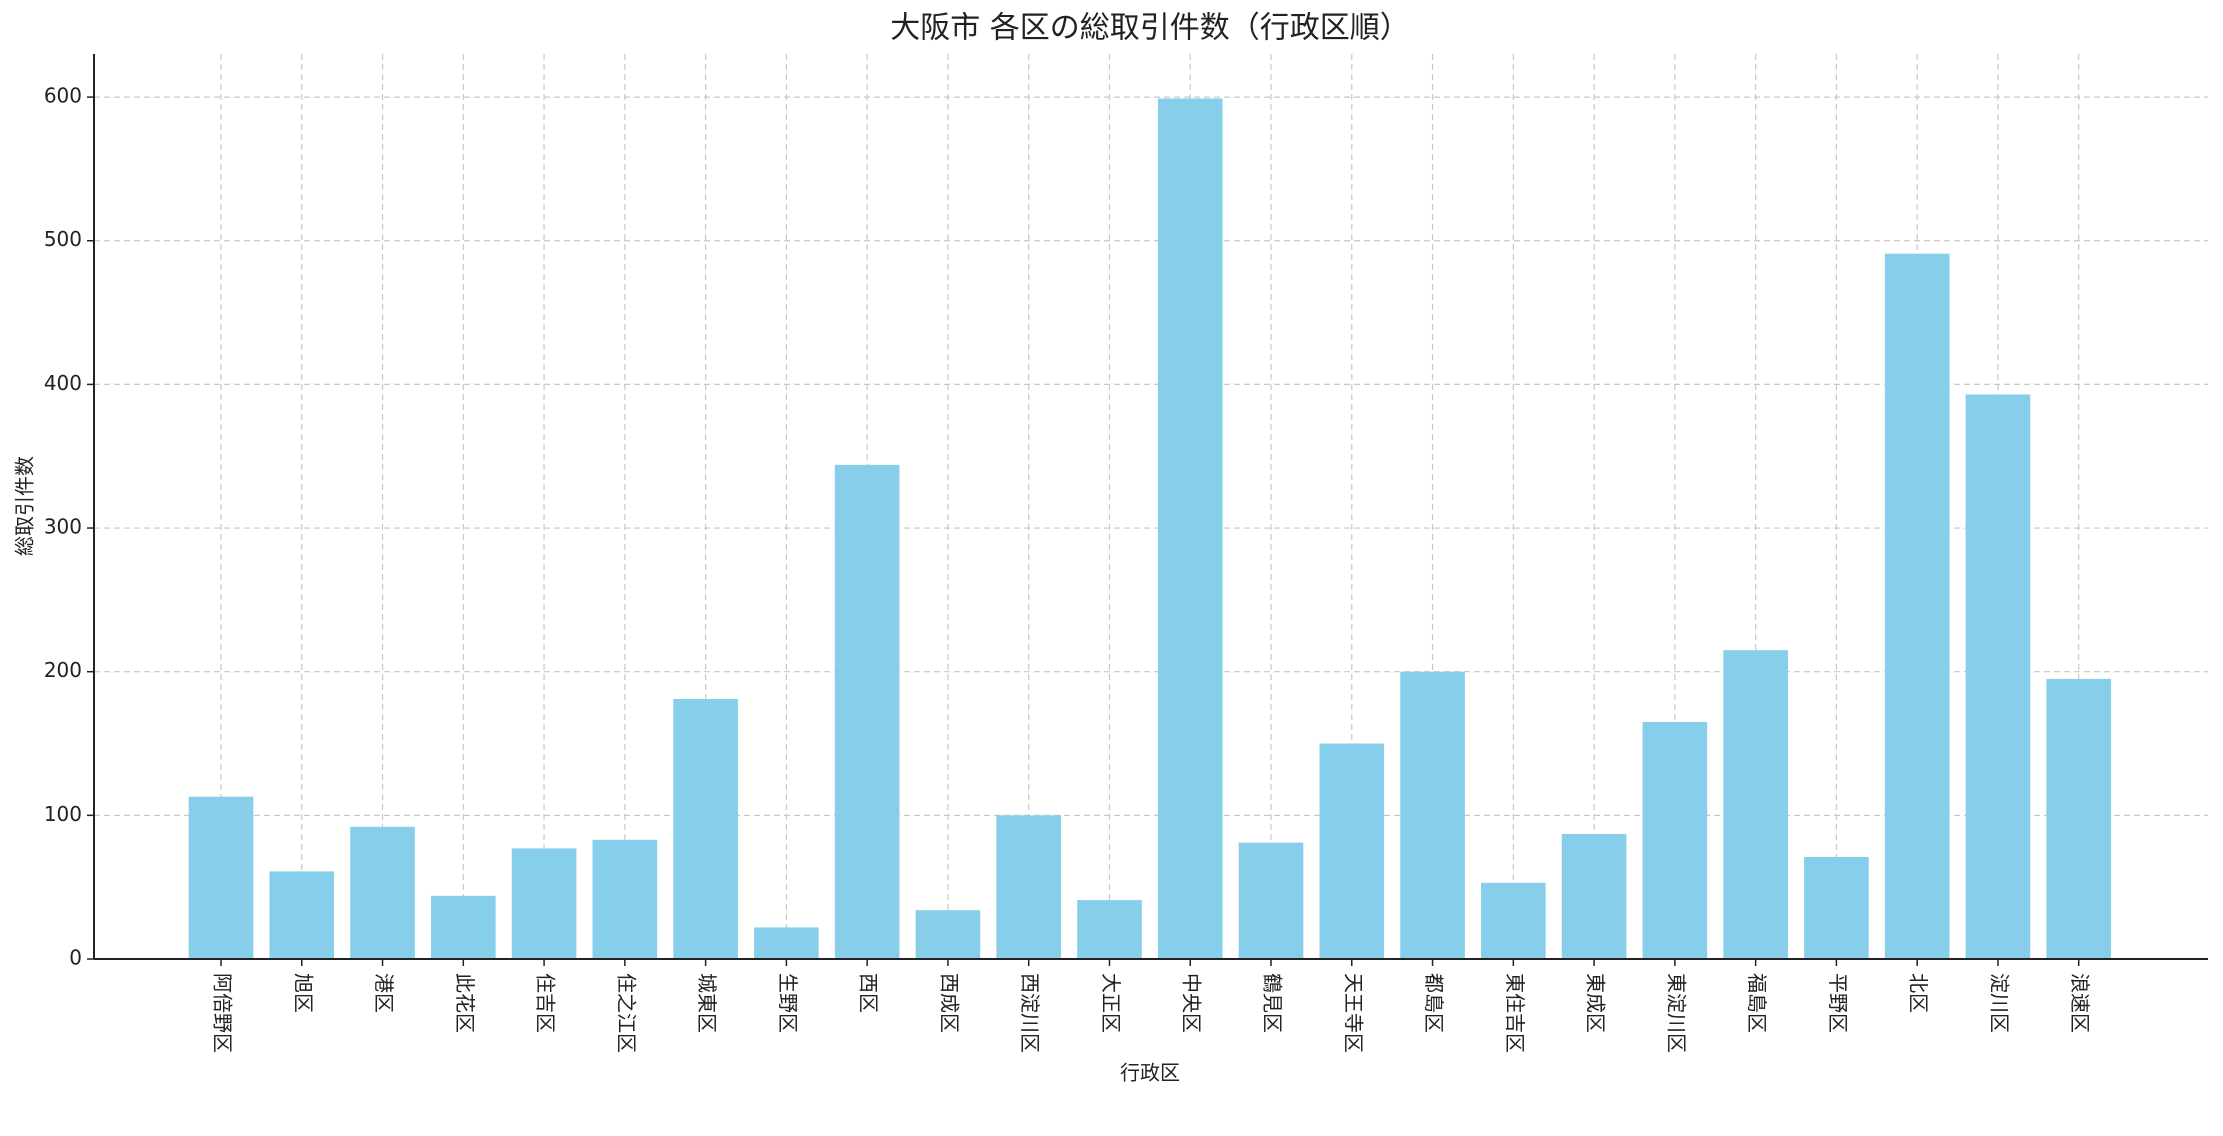  I want to click on x-tick-label: 旭区, so click(303, 993).